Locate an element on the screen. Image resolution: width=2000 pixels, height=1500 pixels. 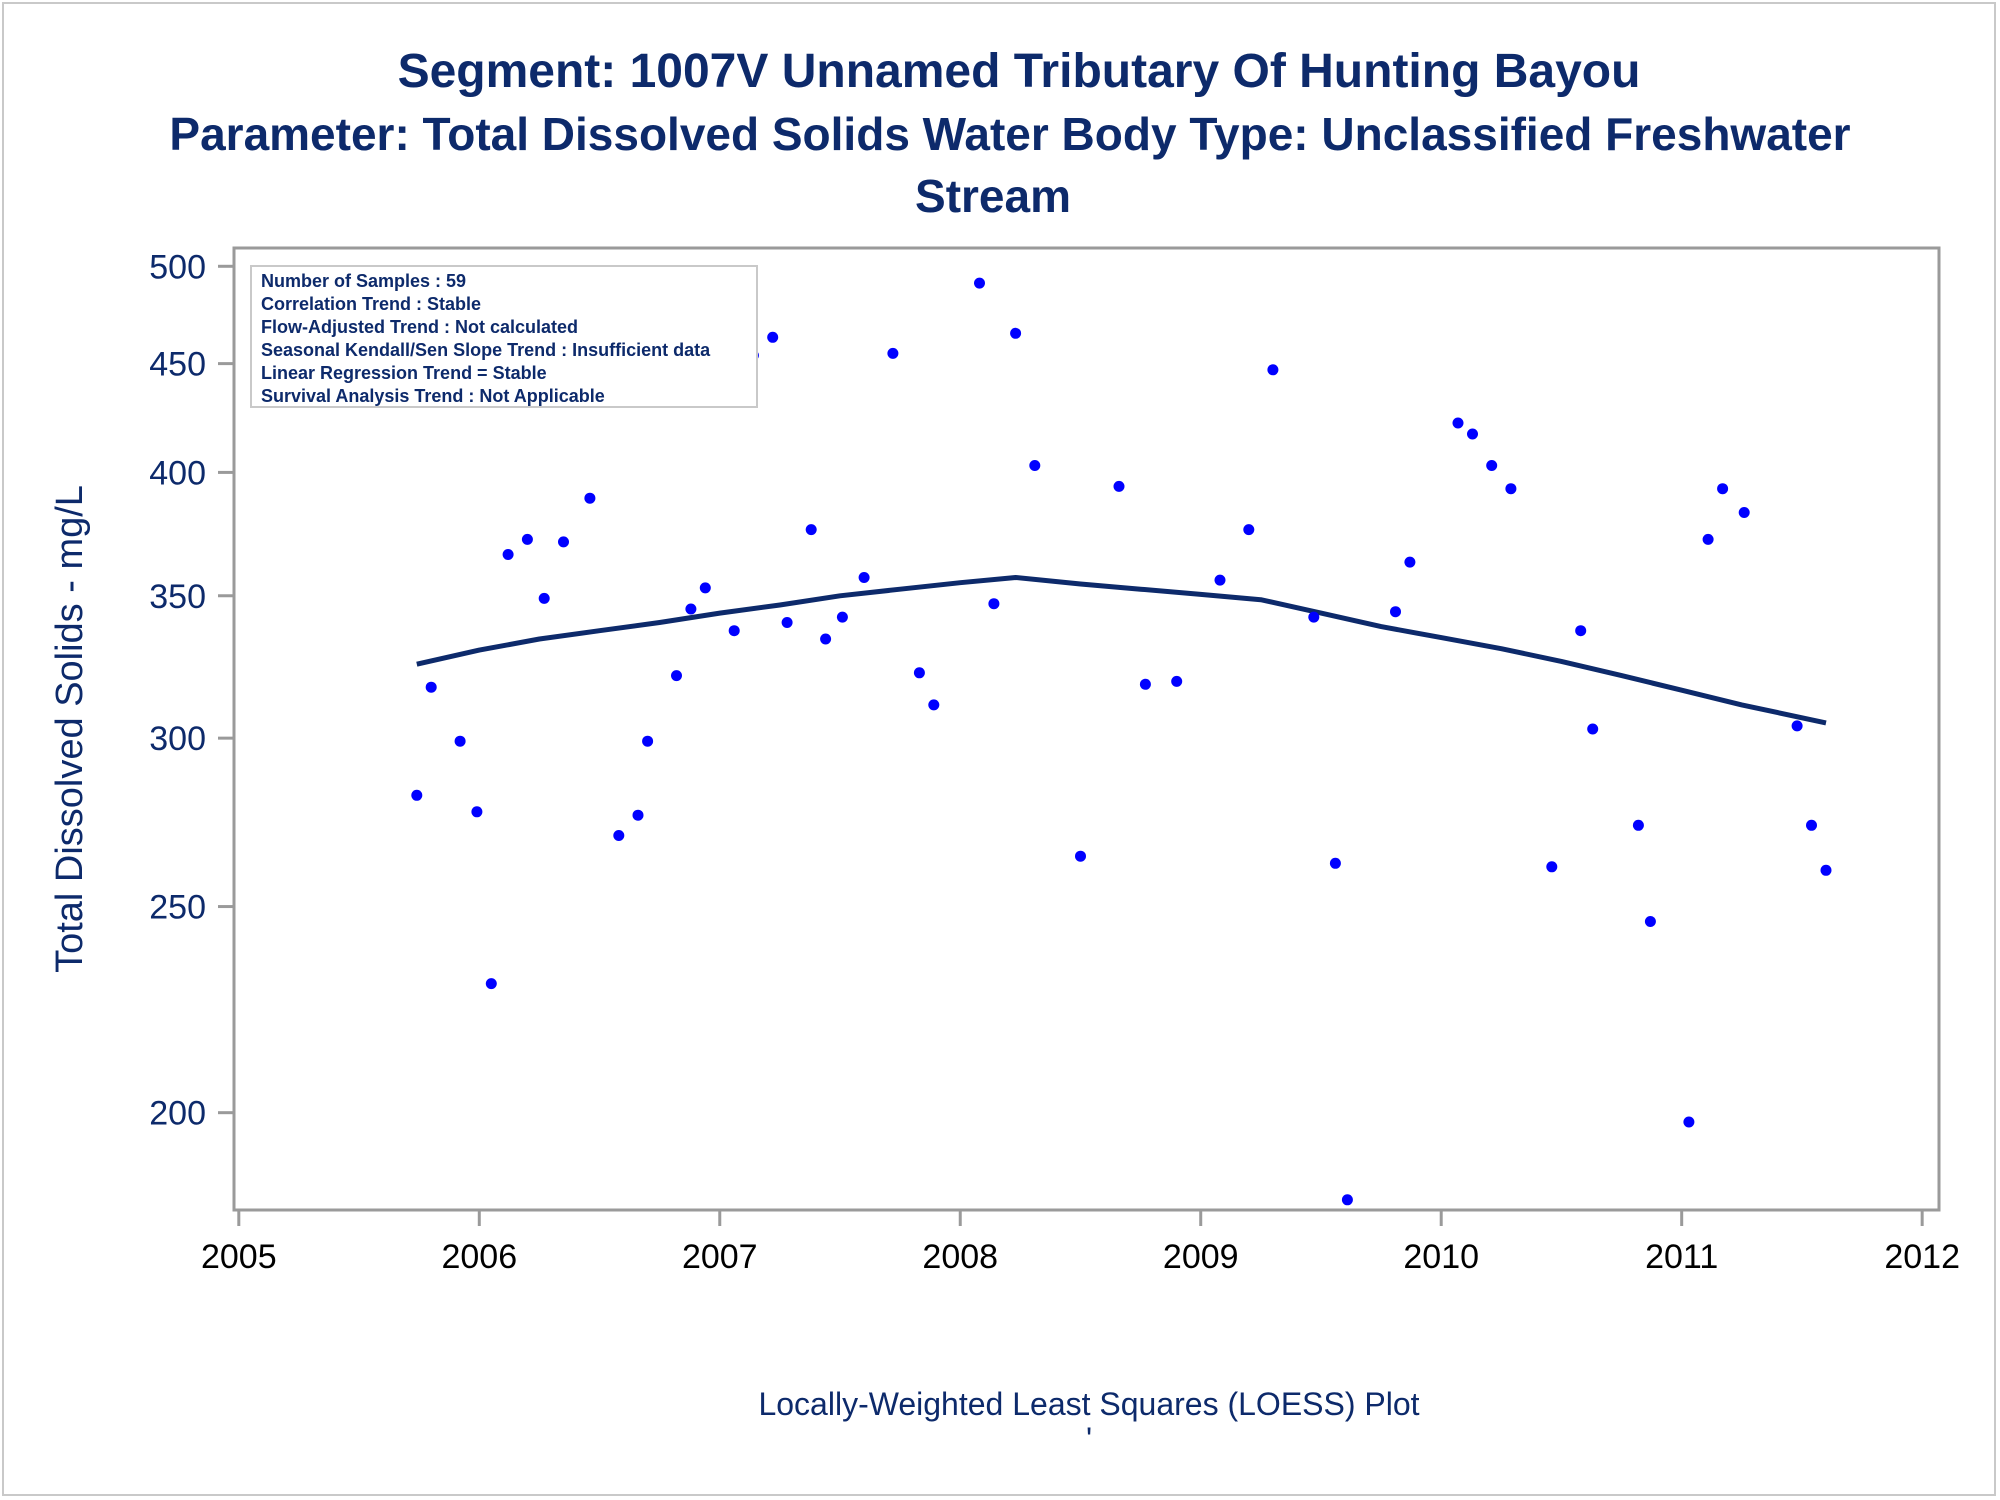
x-tick-label: 2011 is located at coordinates (1681, 1257).